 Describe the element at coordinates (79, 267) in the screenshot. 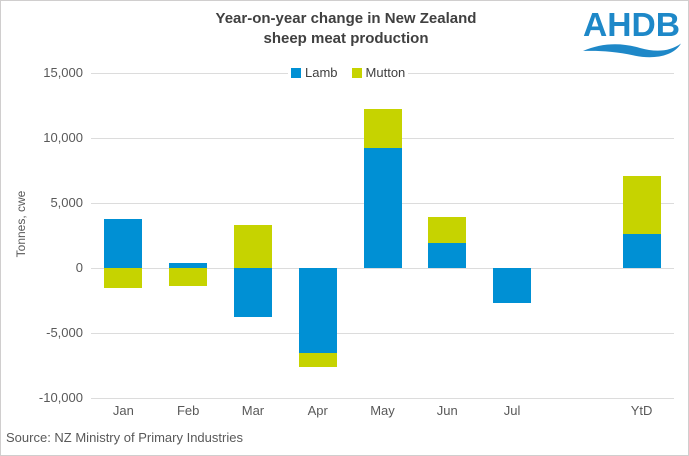

I see `y-axis-tick-label: 0` at that location.